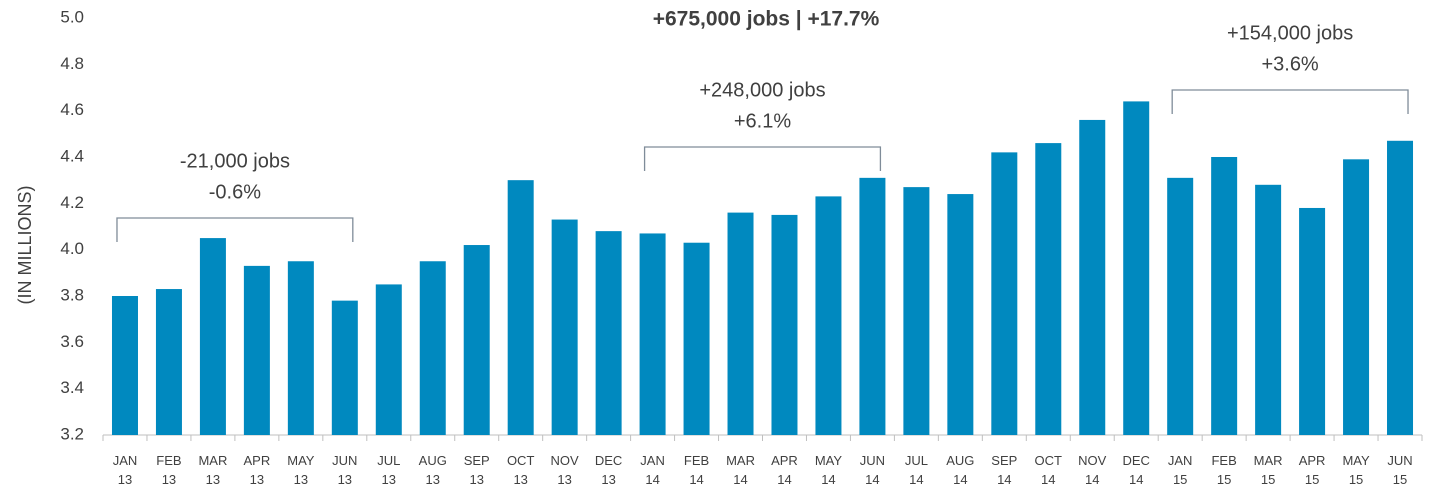  I want to click on x-tick-label: MAR 15, so click(1268, 470).